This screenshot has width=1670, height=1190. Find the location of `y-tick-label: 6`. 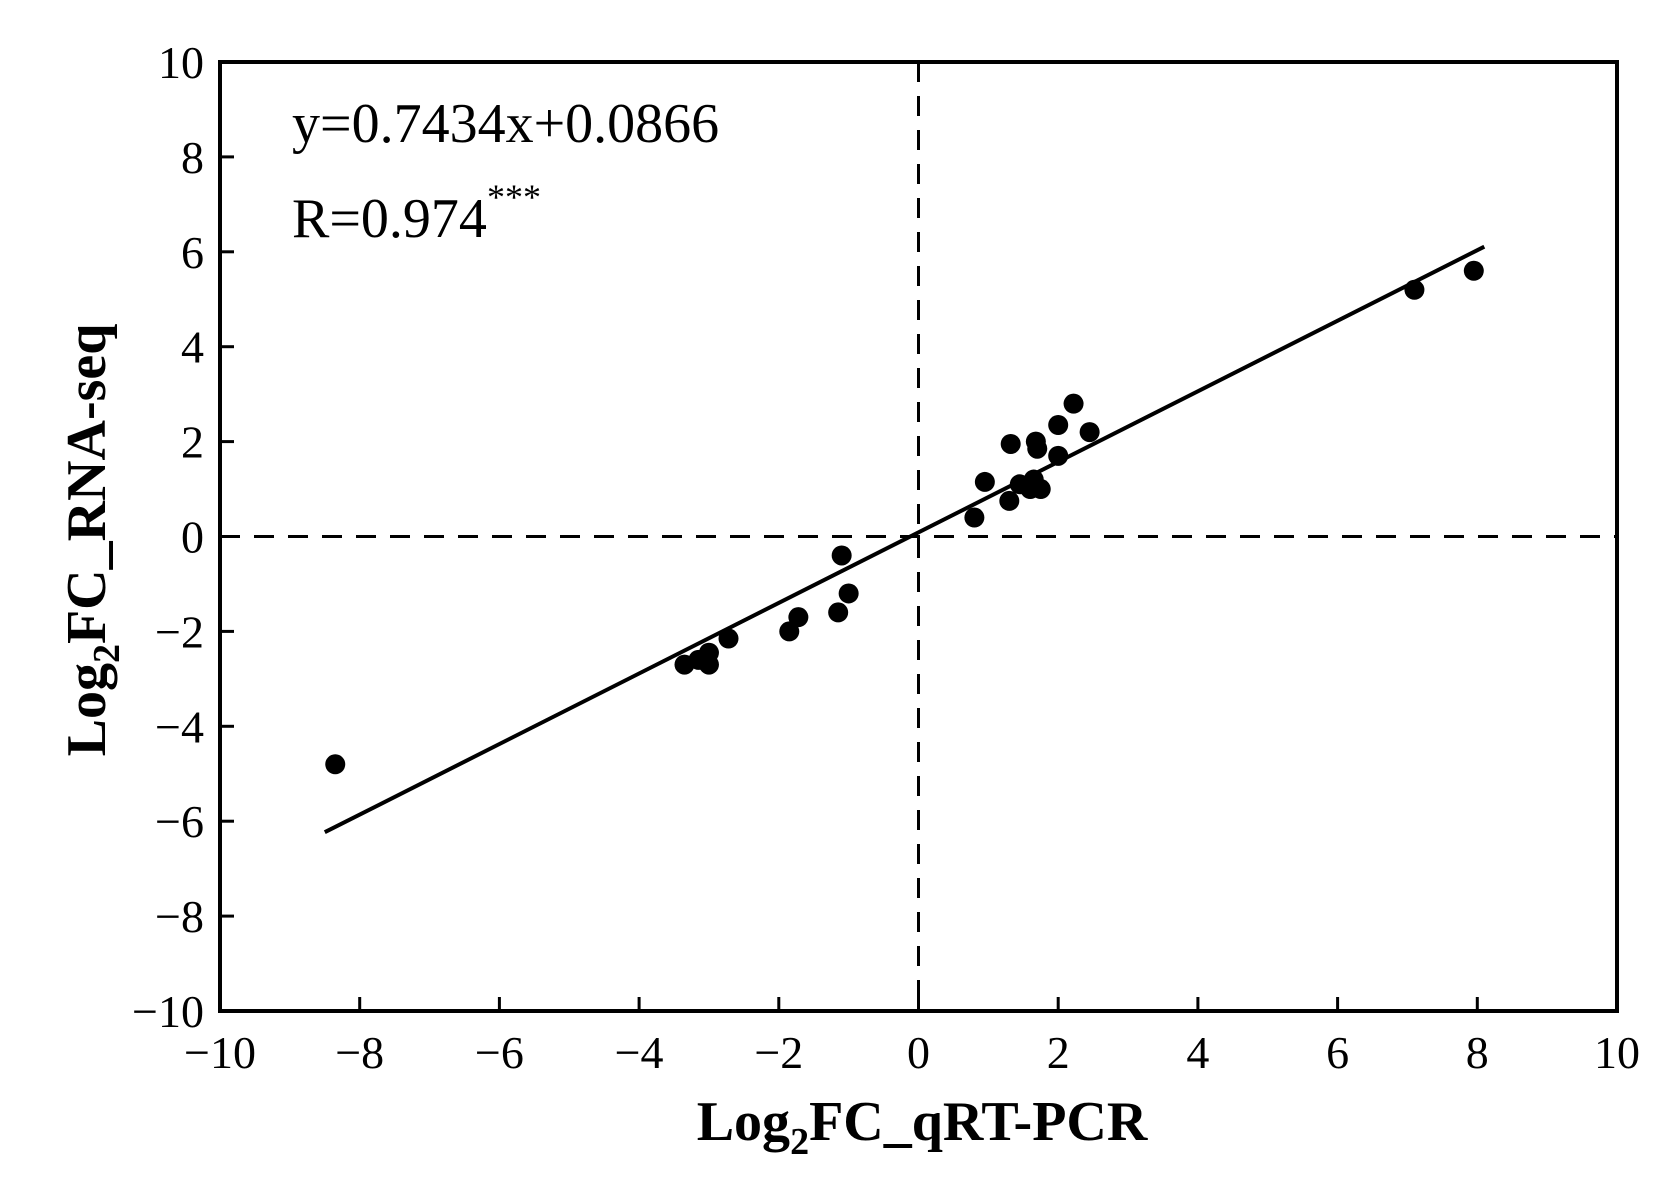

y-tick-label: 6 is located at coordinates (192, 252).